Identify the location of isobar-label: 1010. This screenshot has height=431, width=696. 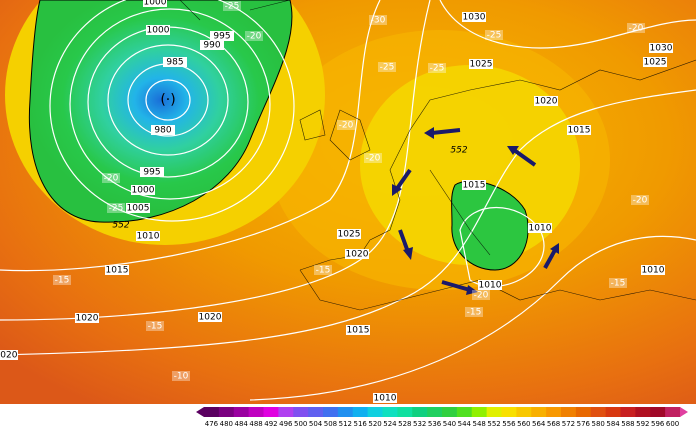
(540, 229).